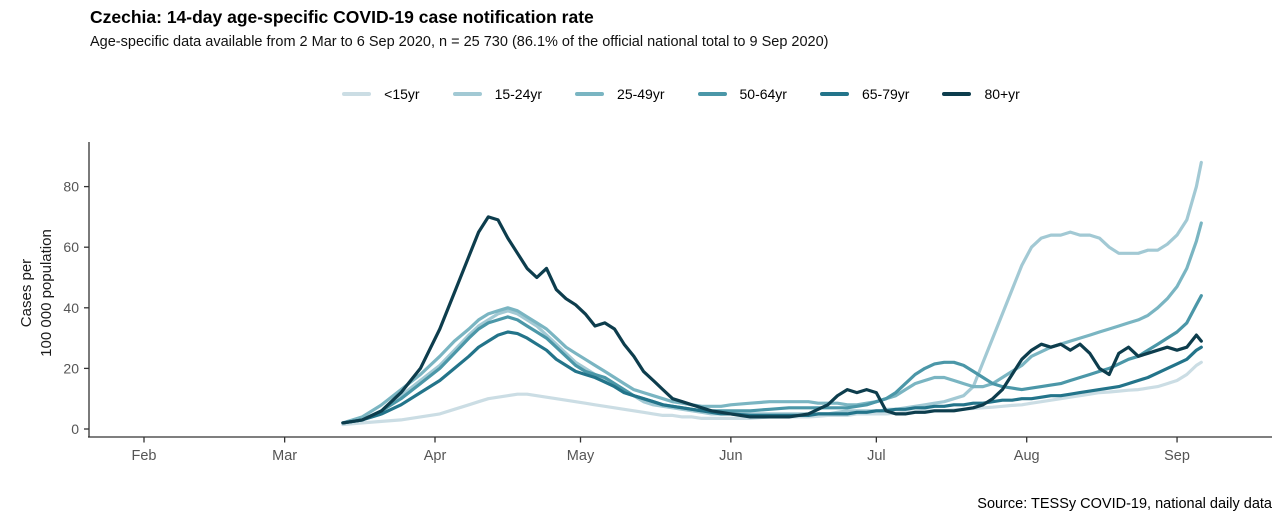  Describe the element at coordinates (1177, 456) in the screenshot. I see `x-tick-label: Sep` at that location.